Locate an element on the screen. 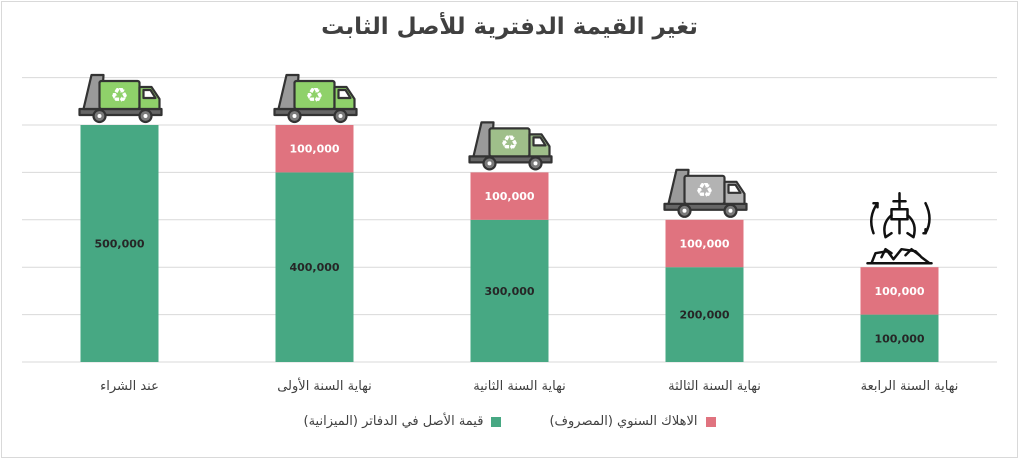  category-label: نهاية السنة الثانية is located at coordinates (519, 386).